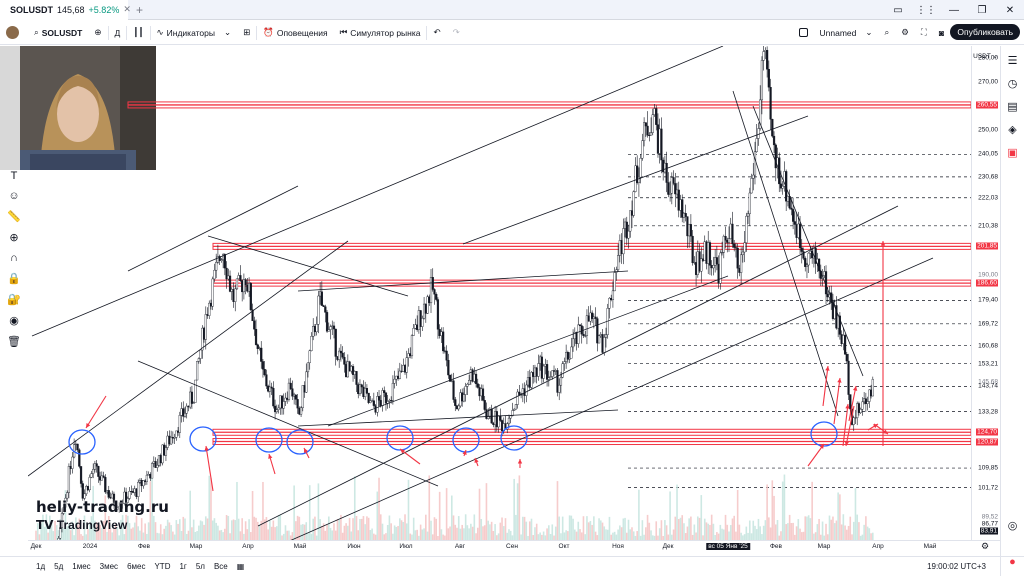 The height and width of the screenshot is (576, 1024). What do you see at coordinates (162, 566) in the screenshot?
I see `range-button: YTD` at bounding box center [162, 566].